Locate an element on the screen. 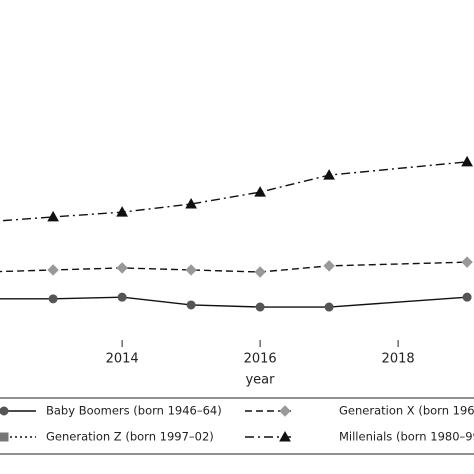  legend-label: Millenials (born 1980–99) is located at coordinates (406, 437).